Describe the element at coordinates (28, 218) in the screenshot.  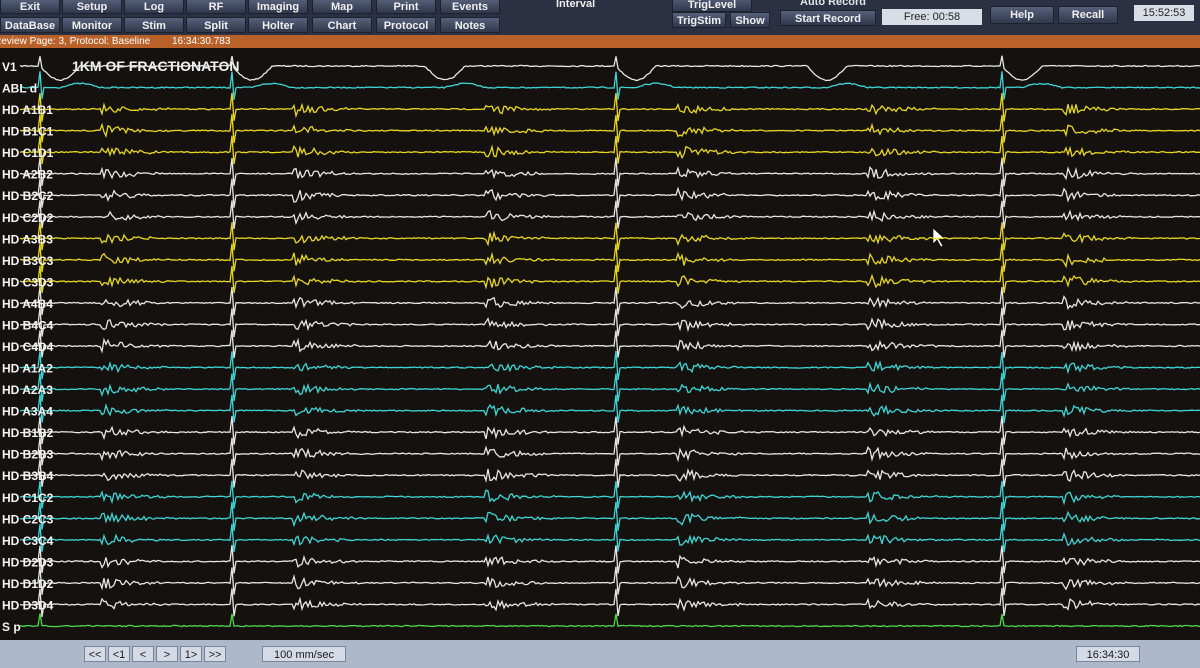
I see `channel-label: HD C2D2` at that location.